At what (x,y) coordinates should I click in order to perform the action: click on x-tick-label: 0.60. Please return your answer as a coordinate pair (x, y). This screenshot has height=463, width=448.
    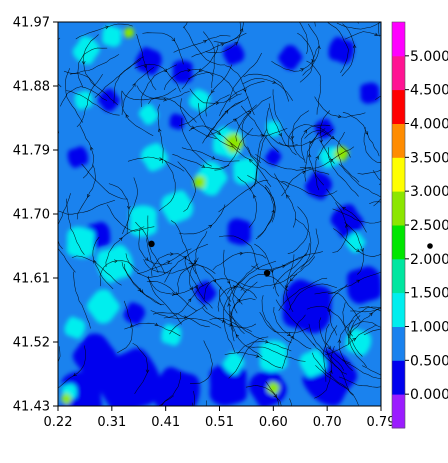
    Looking at the image, I should click on (273, 422).